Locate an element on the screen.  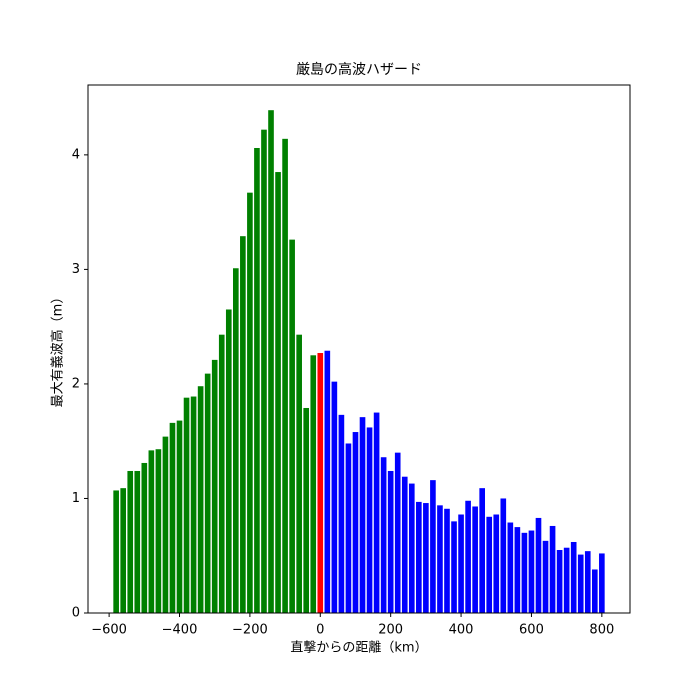
x-tick-label: 0 is located at coordinates (320, 630).